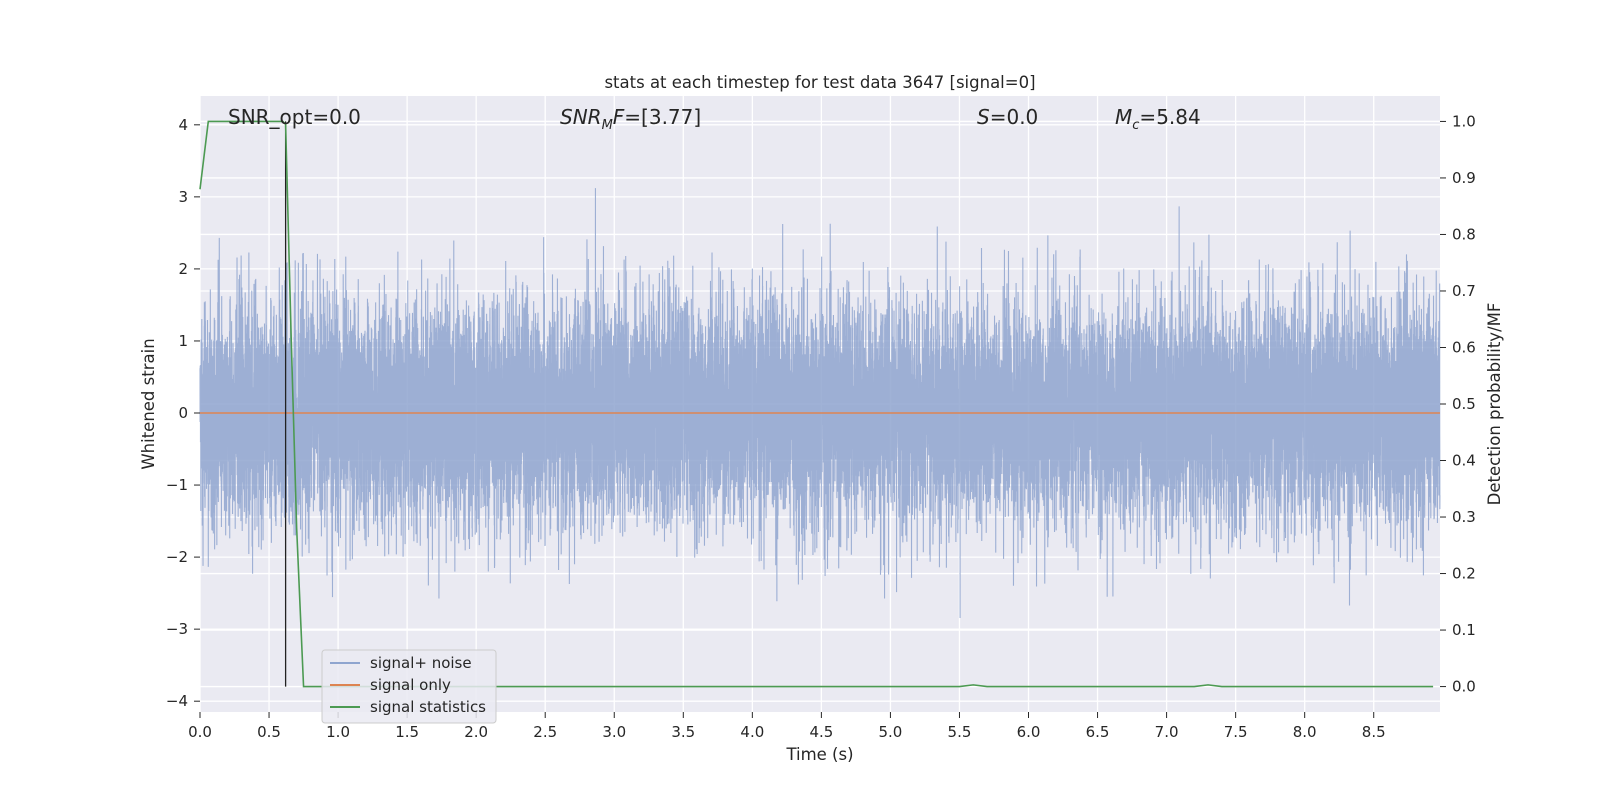  What do you see at coordinates (1494, 404) in the screenshot?
I see `y-right-axis-label: Detection probability/MF` at bounding box center [1494, 404].